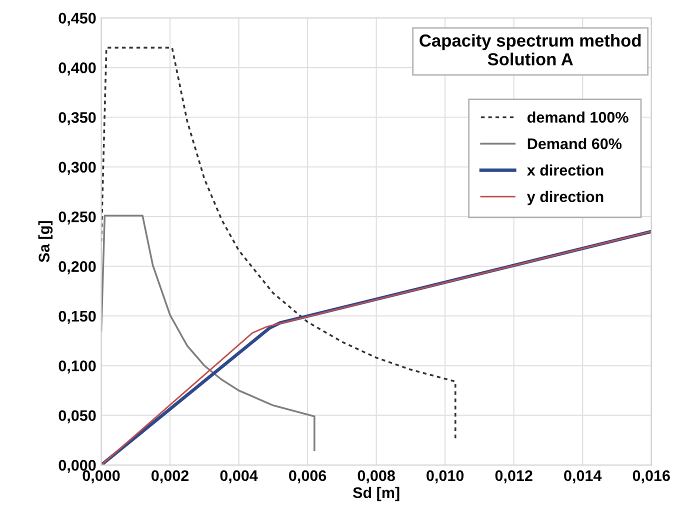  Describe the element at coordinates (583, 477) in the screenshot. I see `x-tick-label: 0,014` at that location.